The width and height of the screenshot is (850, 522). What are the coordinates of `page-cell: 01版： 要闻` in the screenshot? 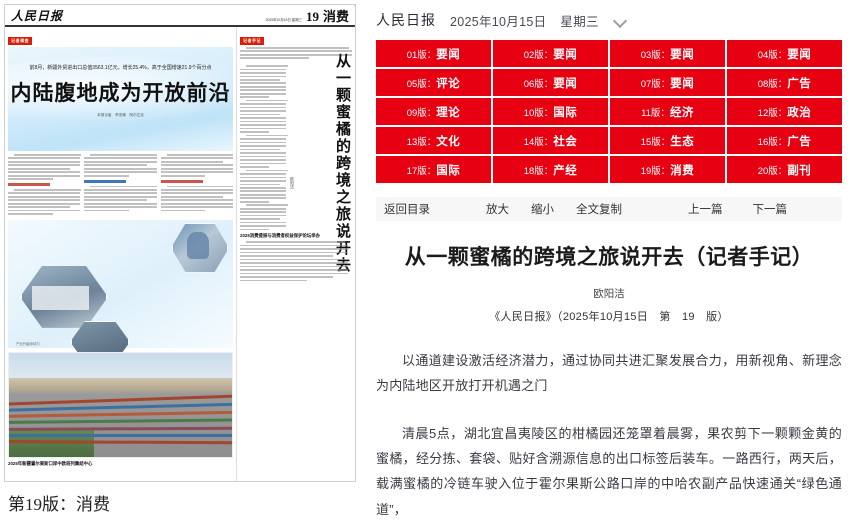 It's located at (433, 53).